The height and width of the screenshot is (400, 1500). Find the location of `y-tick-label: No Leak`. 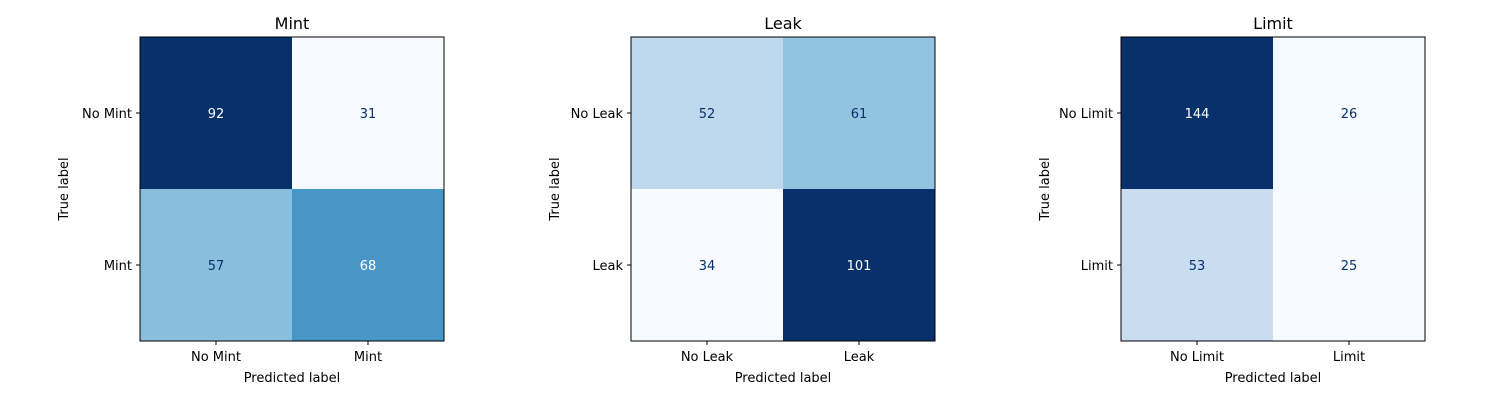

y-tick-label: No Leak is located at coordinates (597, 114).